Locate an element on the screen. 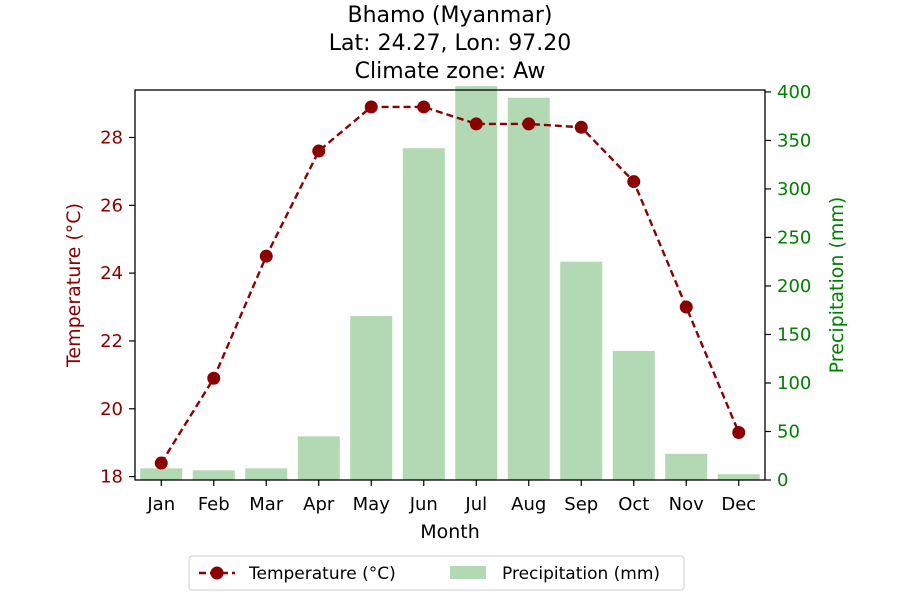 This screenshot has height=600, width=900. legend-box is located at coordinates (436, 573).